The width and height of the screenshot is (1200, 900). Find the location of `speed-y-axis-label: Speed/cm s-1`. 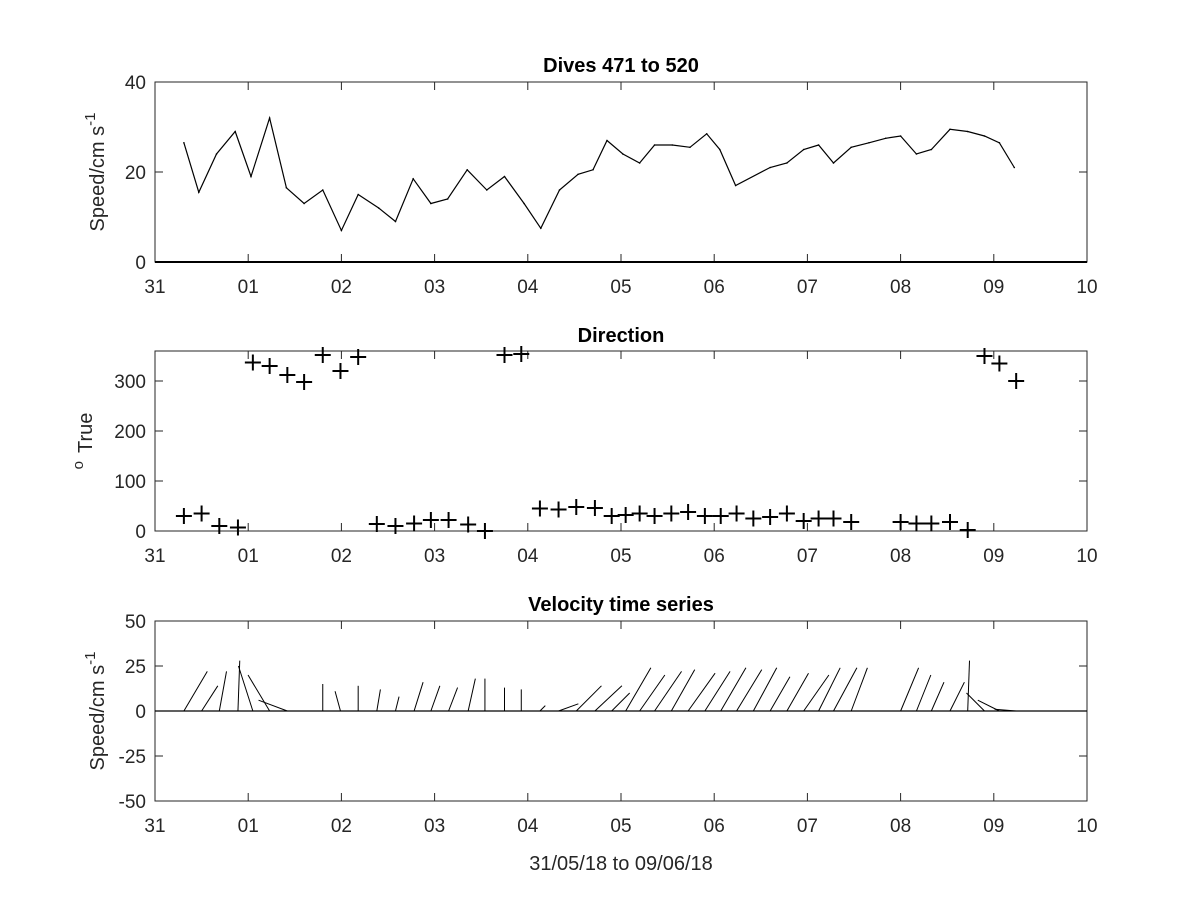

speed-y-axis-label: Speed/cm s-1 is located at coordinates (95, 172).